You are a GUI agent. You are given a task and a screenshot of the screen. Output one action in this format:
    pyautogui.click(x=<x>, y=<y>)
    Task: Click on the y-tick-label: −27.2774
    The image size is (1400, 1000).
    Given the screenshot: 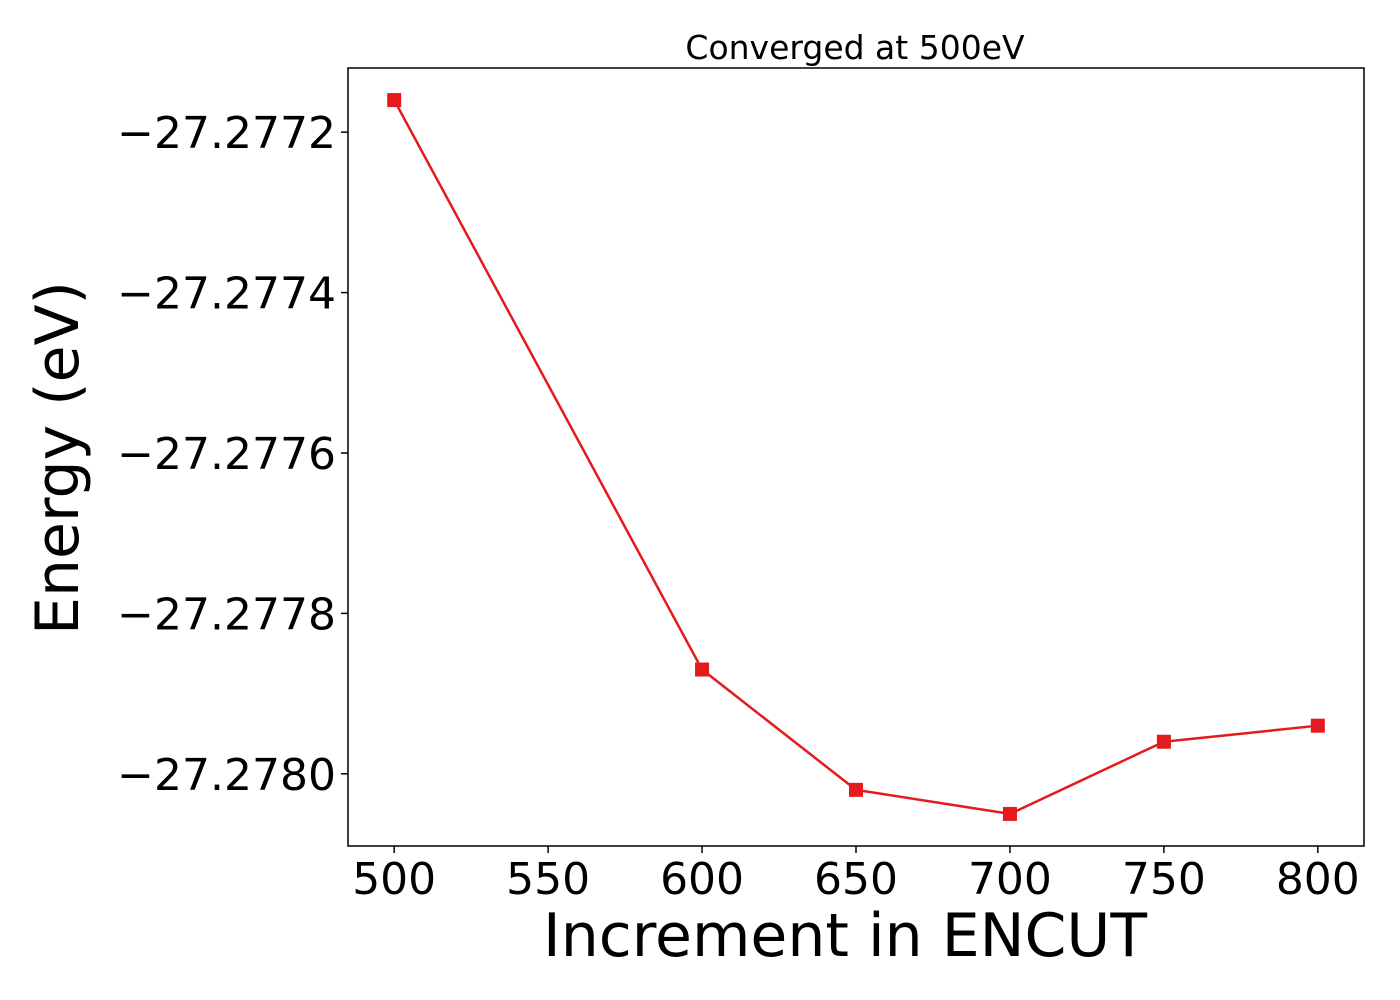 What is the action you would take?
    pyautogui.click(x=226, y=294)
    